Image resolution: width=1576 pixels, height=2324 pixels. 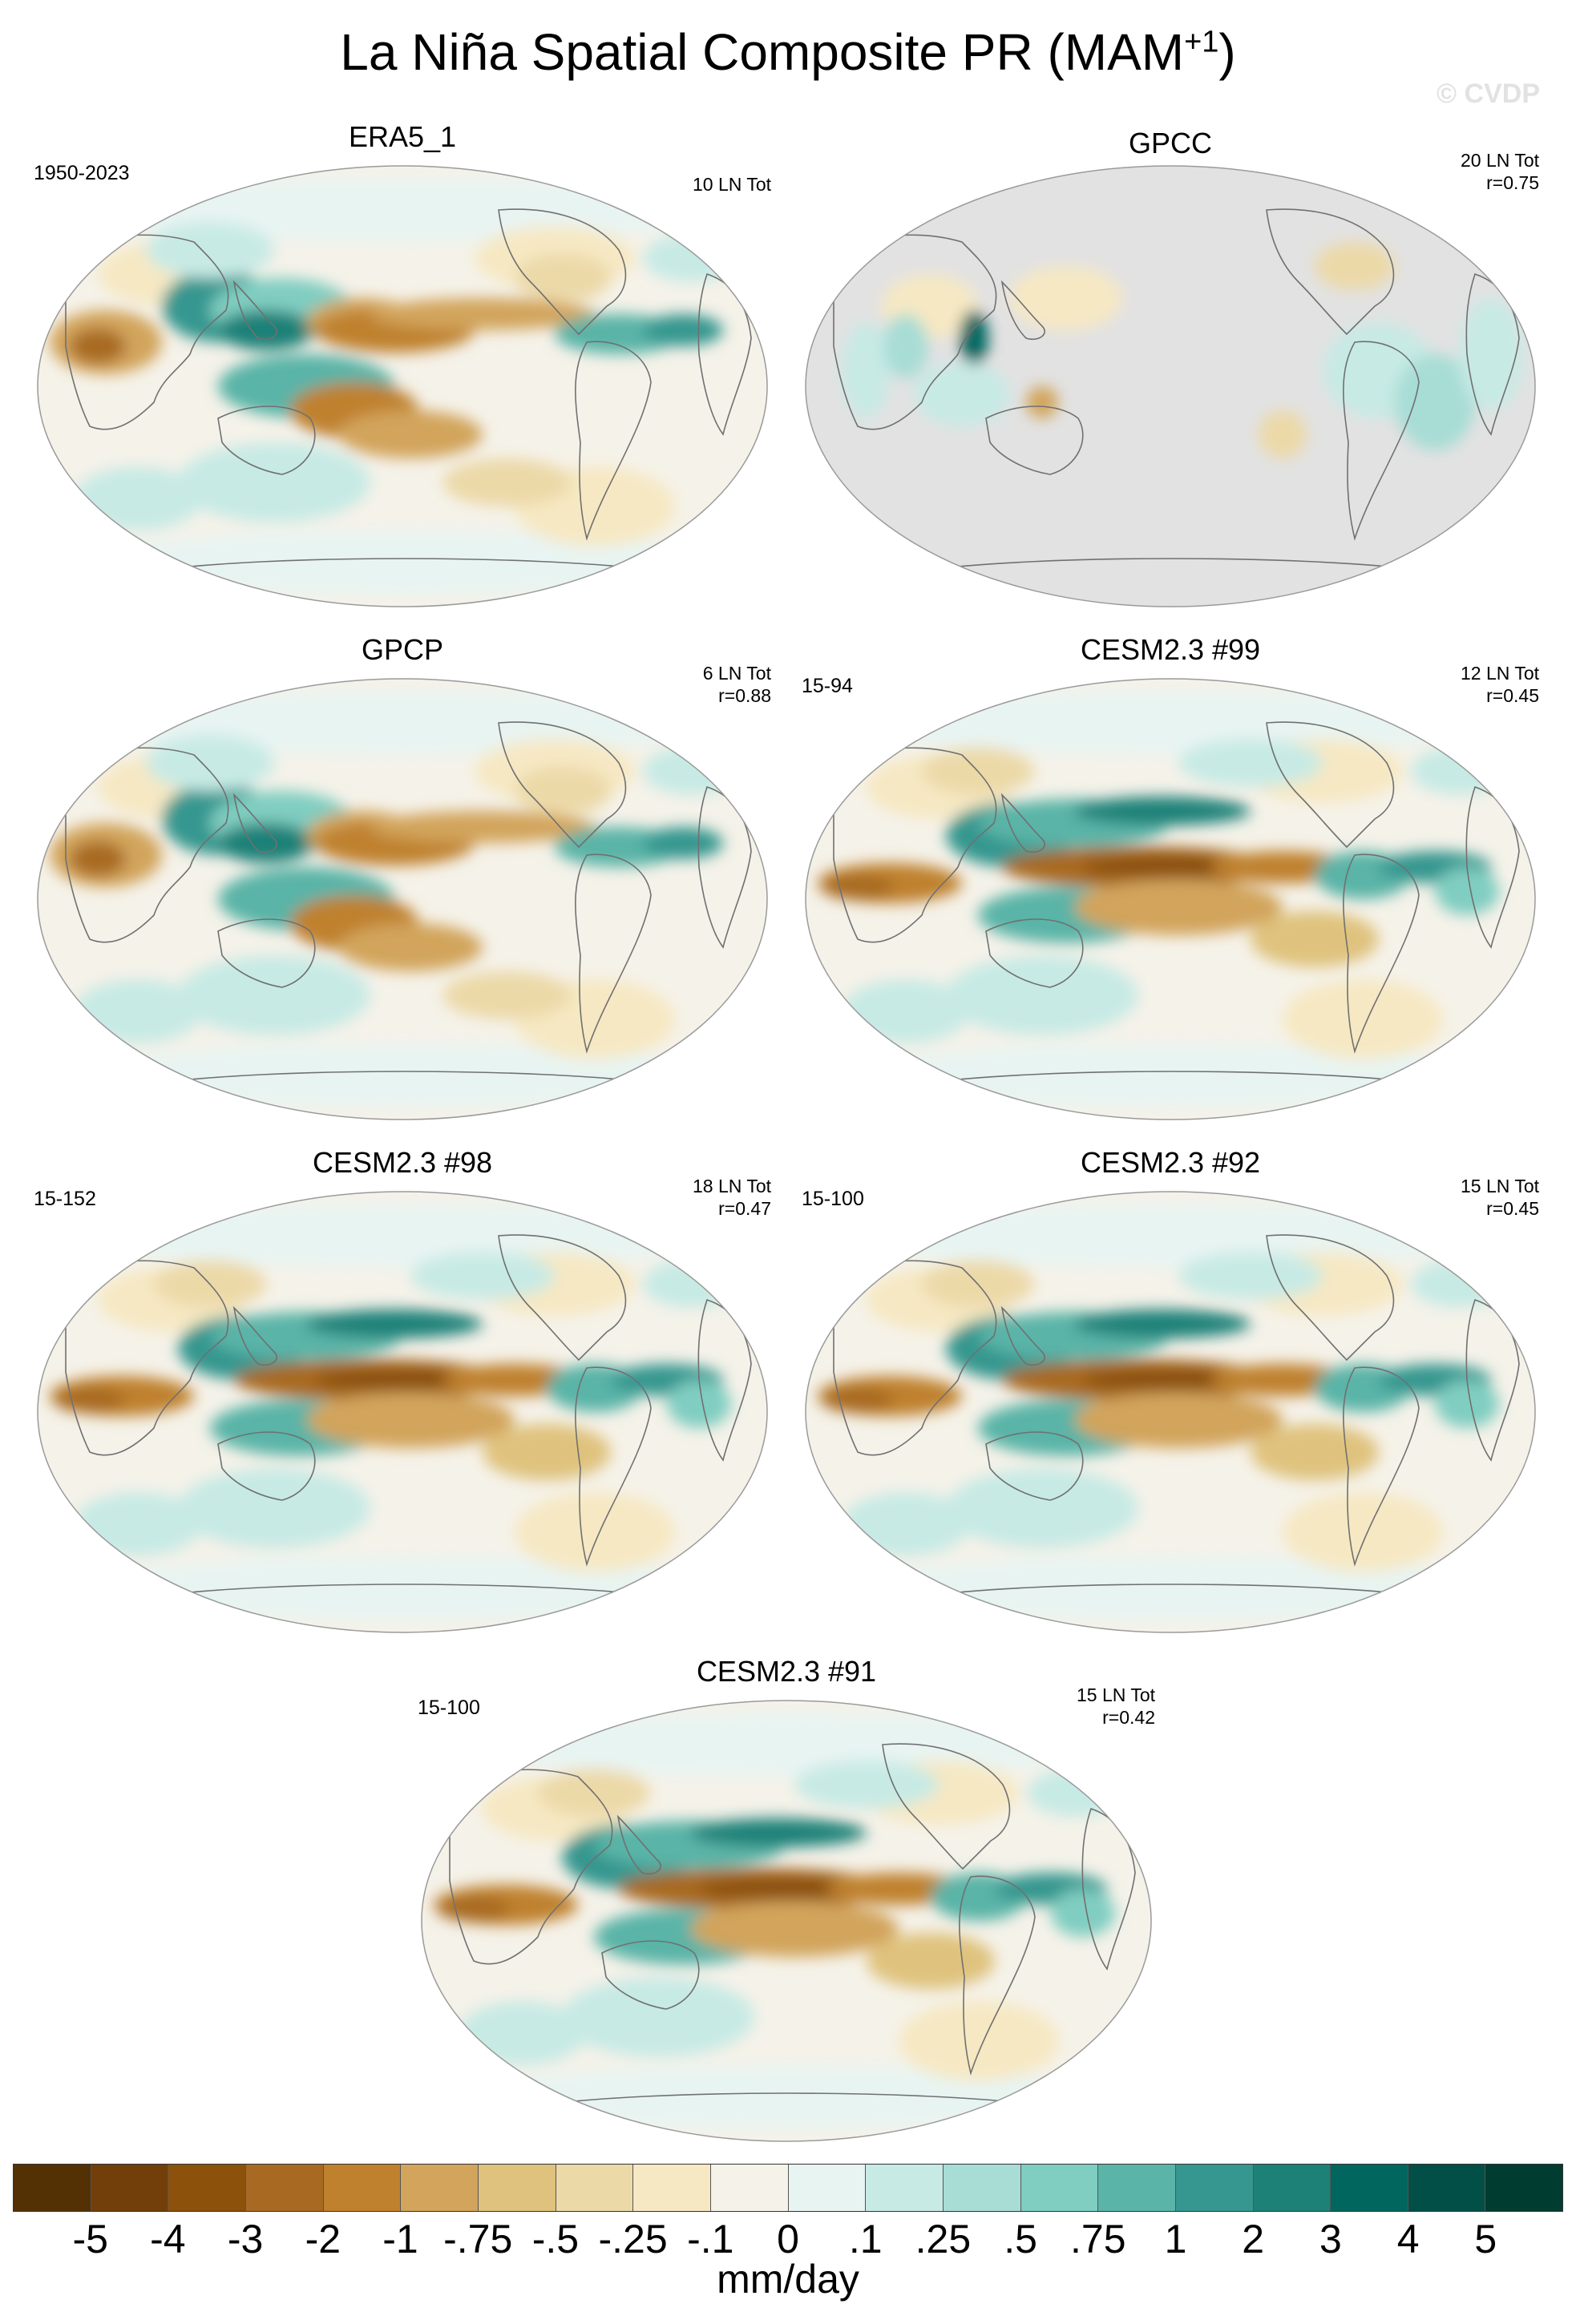 What do you see at coordinates (1485, 2239) in the screenshot?
I see `colorbar-tick-label: 5` at bounding box center [1485, 2239].